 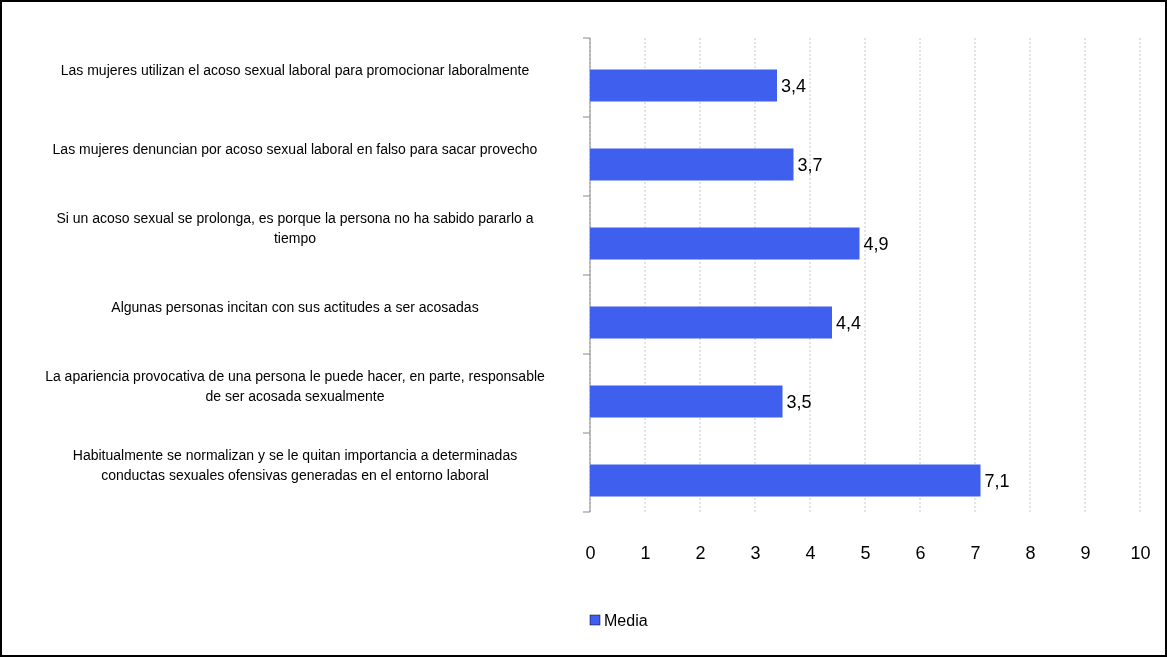 What do you see at coordinates (1140, 552) in the screenshot?
I see `x-tick-label: 10` at bounding box center [1140, 552].